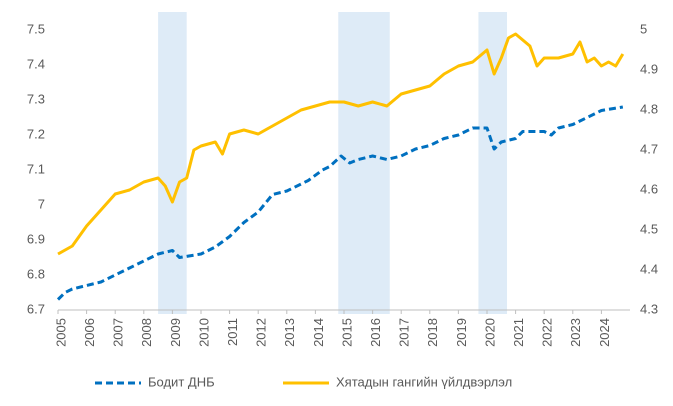  Describe the element at coordinates (424, 381) in the screenshot. I see `legend-label: Хятадын гангийн үйлдвэрлэл` at that location.